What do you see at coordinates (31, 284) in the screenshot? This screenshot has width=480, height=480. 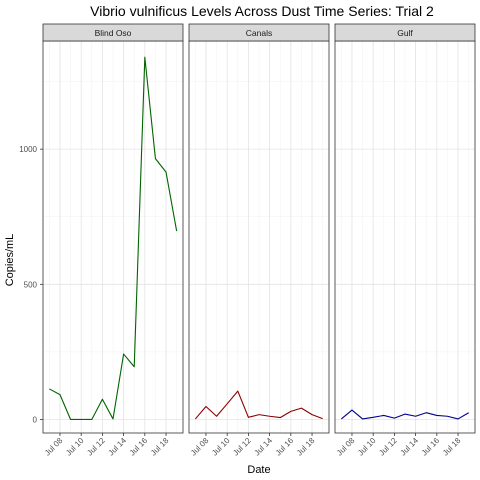 I see `y-tick-label: 500` at bounding box center [31, 284].